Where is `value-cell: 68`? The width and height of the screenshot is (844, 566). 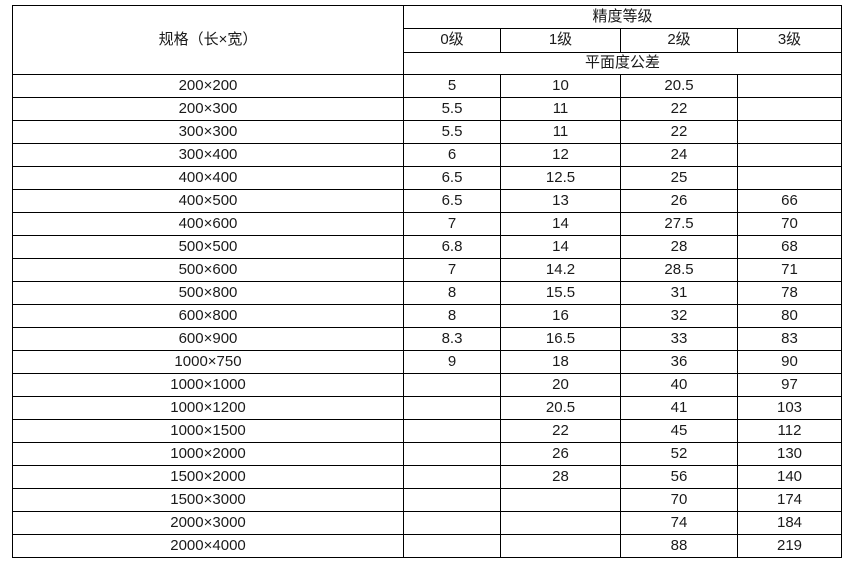 value-cell: 68 is located at coordinates (789, 247).